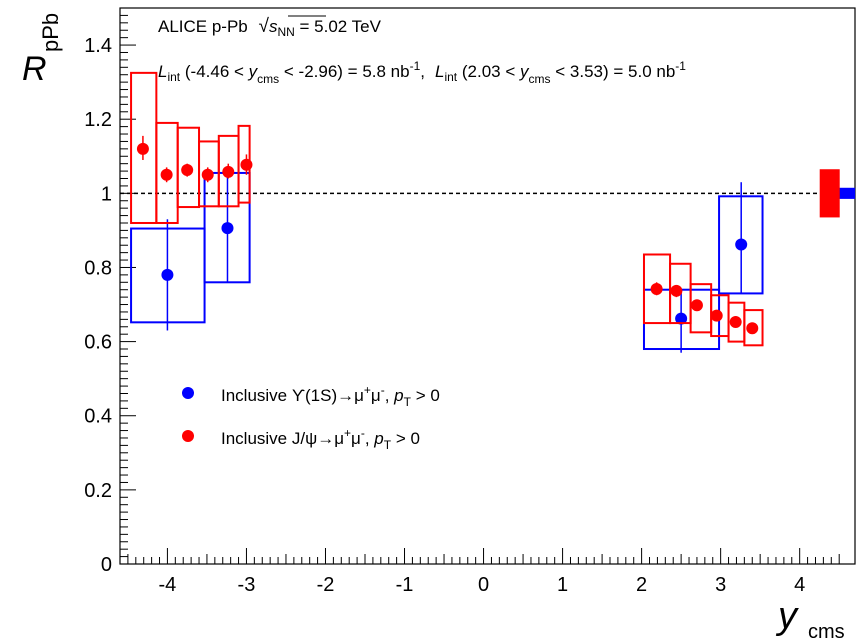  Describe the element at coordinates (483, 585) in the screenshot. I see `x-tick-label: 0` at that location.